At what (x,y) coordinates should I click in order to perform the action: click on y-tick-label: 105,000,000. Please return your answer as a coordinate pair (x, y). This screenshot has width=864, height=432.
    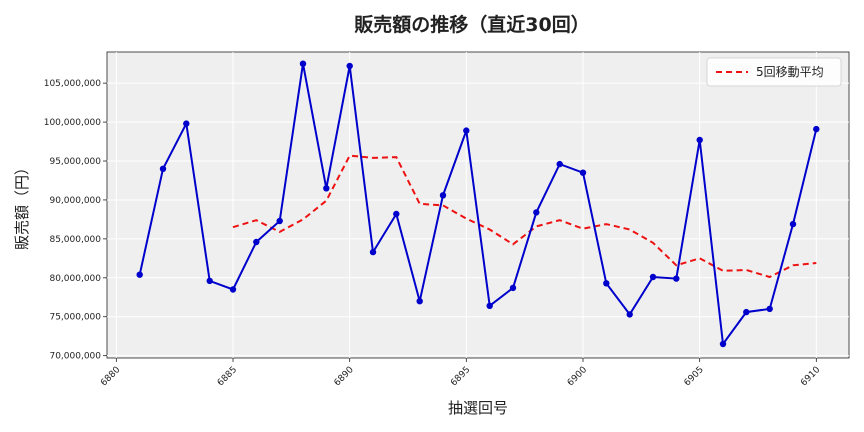
    Looking at the image, I should click on (73, 84).